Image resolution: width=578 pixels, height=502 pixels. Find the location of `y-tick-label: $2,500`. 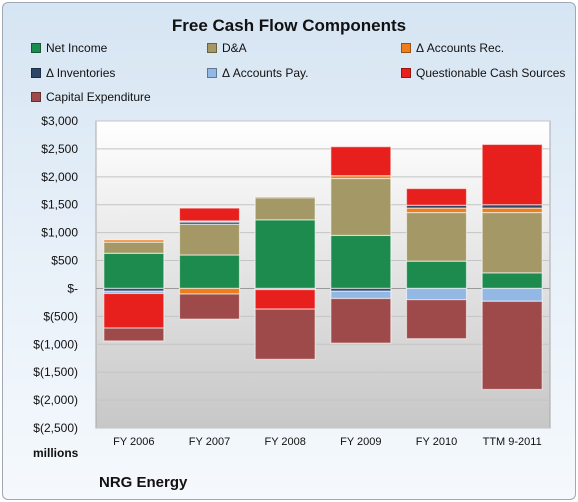

y-tick-label: $2,500 is located at coordinates (59, 149).